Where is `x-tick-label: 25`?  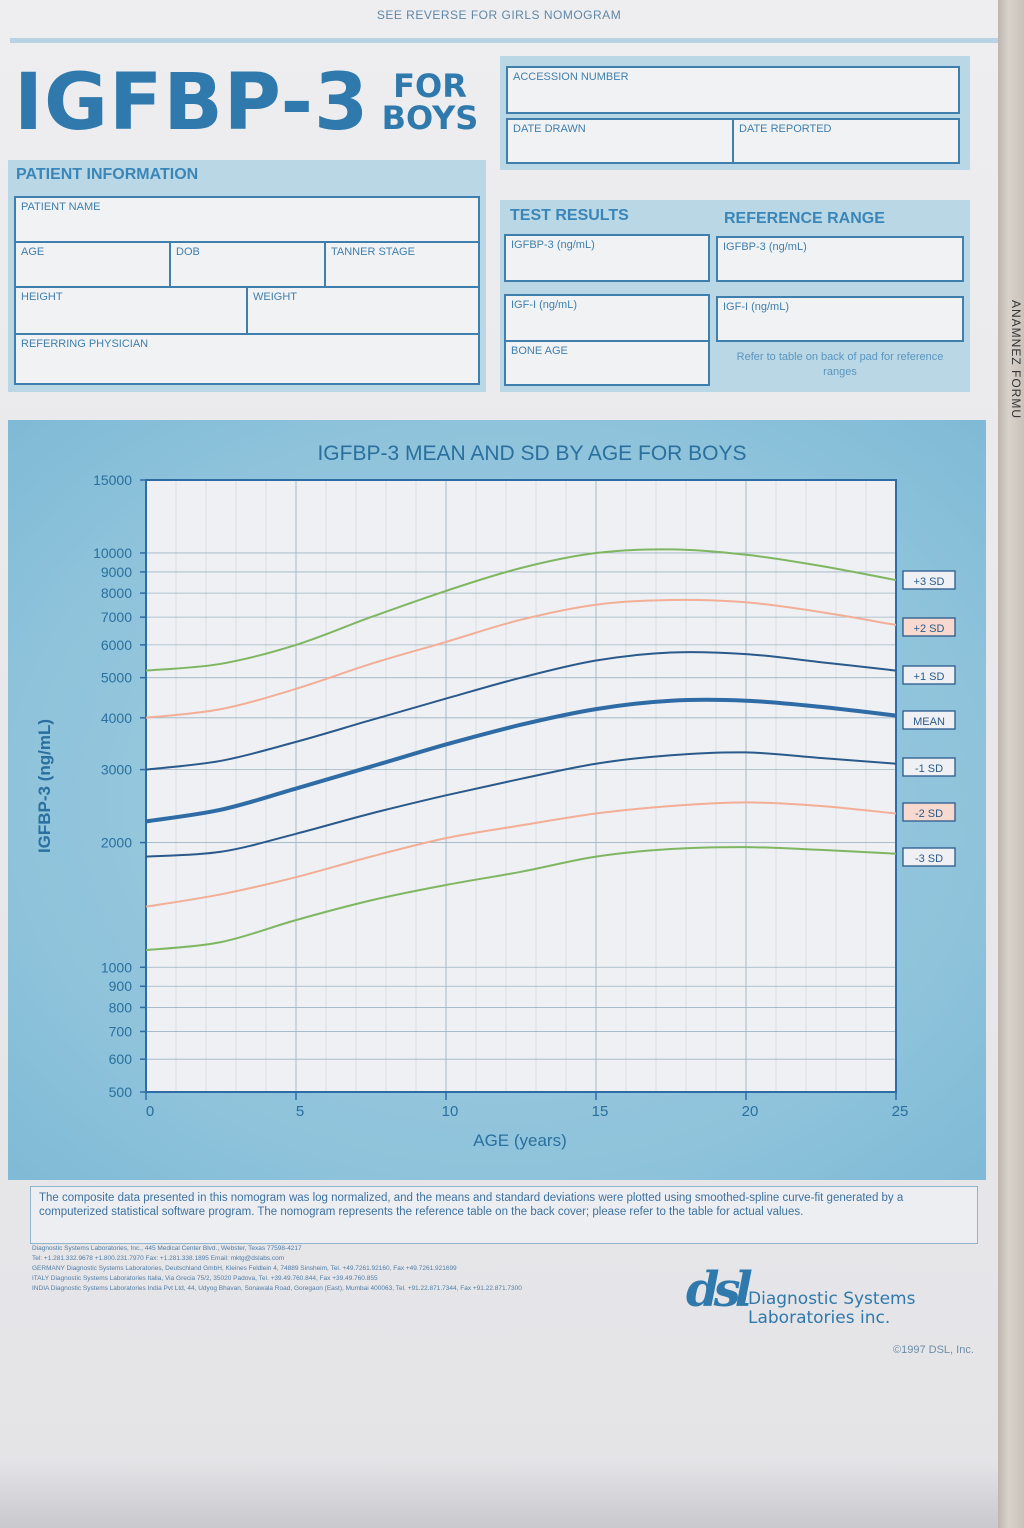 x-tick-label: 25 is located at coordinates (900, 1111).